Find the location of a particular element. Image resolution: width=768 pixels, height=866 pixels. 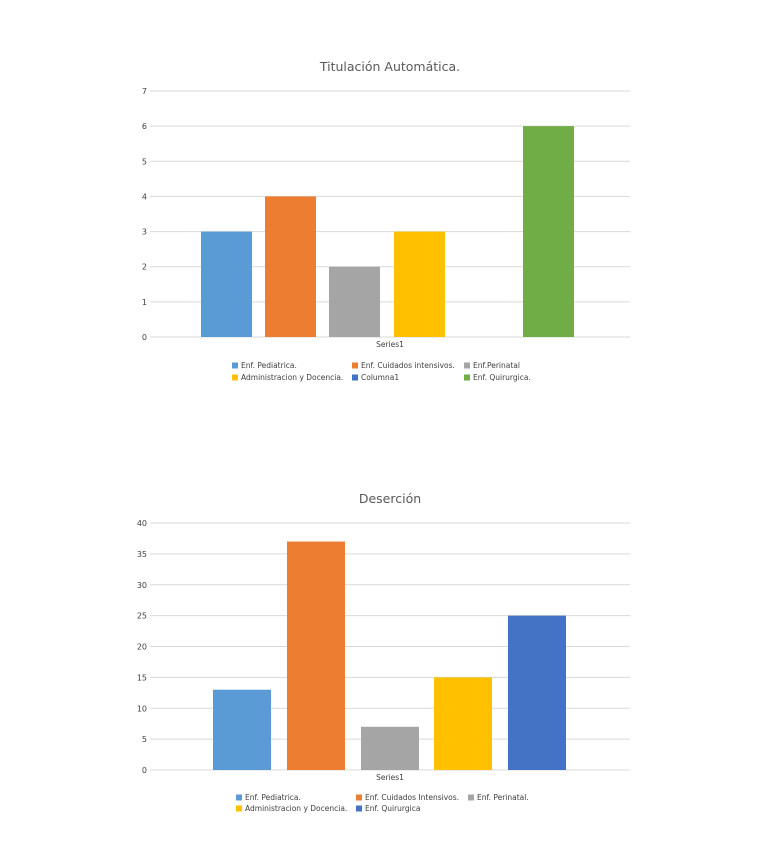

y-tick-label: 2 is located at coordinates (144, 267).